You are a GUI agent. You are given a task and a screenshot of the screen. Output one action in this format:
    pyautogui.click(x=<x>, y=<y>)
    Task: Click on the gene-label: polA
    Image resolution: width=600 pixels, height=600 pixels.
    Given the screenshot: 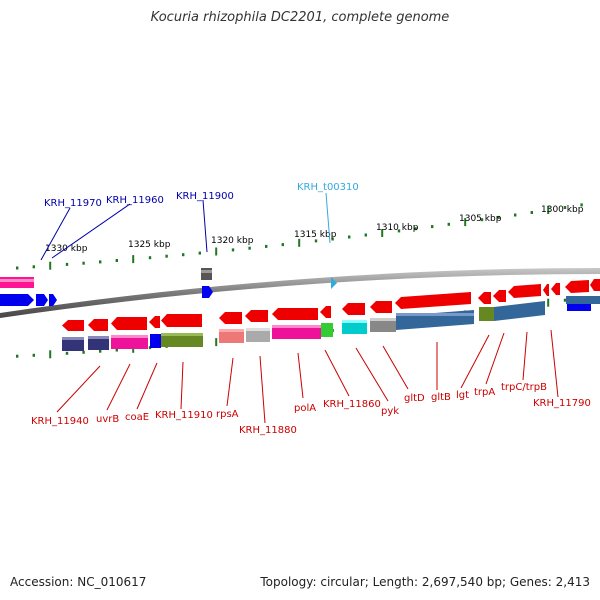 What is the action you would take?
    pyautogui.click(x=305, y=408)
    